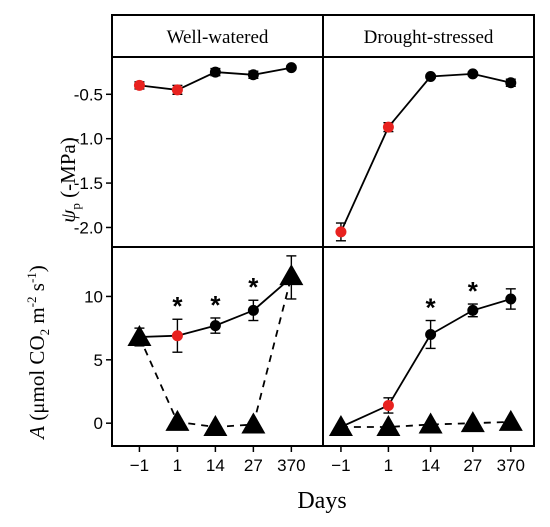 The width and height of the screenshot is (550, 527). I want to click on x-axis-label: Days, so click(321, 501).